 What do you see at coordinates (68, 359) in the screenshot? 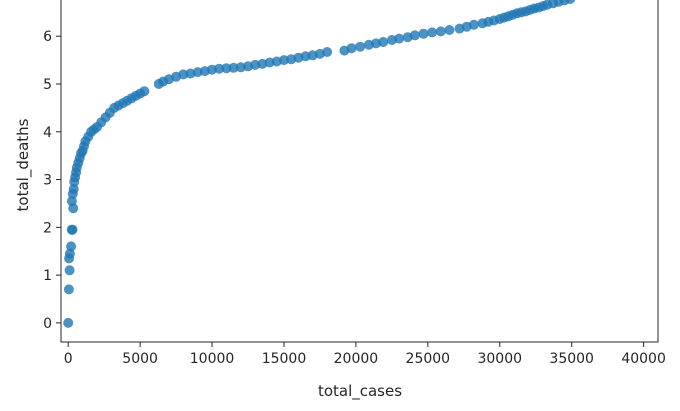
I see `x-tick-label: 0` at bounding box center [68, 359].